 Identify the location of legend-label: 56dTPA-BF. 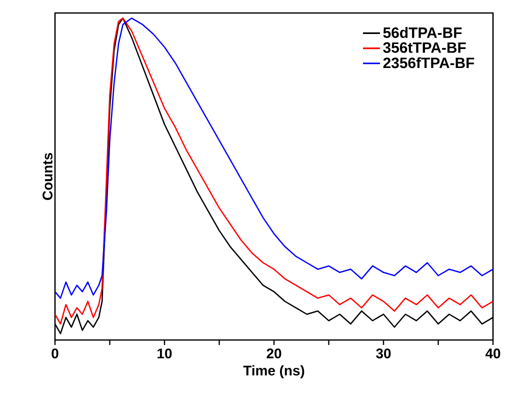
(422, 32).